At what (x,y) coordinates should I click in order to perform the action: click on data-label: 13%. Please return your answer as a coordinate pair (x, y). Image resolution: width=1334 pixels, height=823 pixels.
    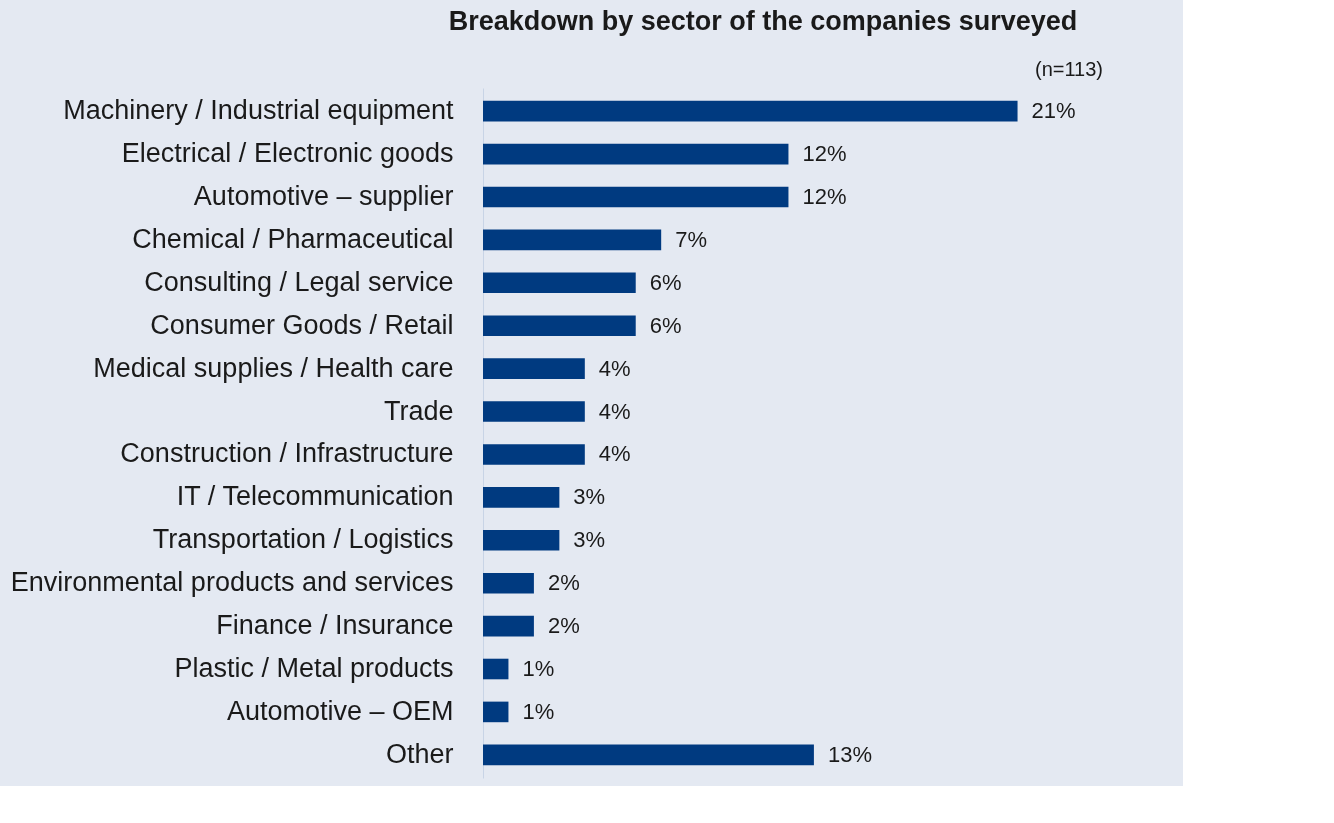
    Looking at the image, I should click on (849, 754).